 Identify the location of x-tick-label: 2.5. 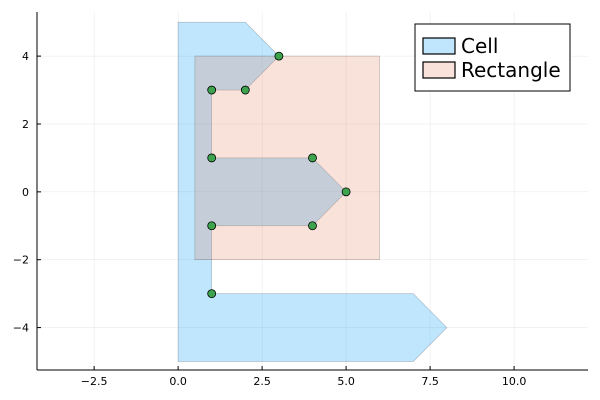
(262, 381).